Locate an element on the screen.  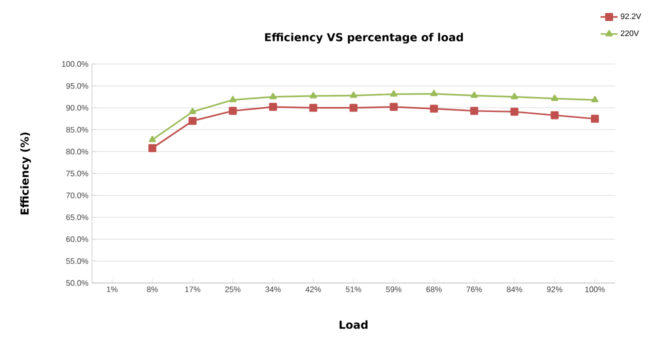
x-axis-title: Load is located at coordinates (354, 324).